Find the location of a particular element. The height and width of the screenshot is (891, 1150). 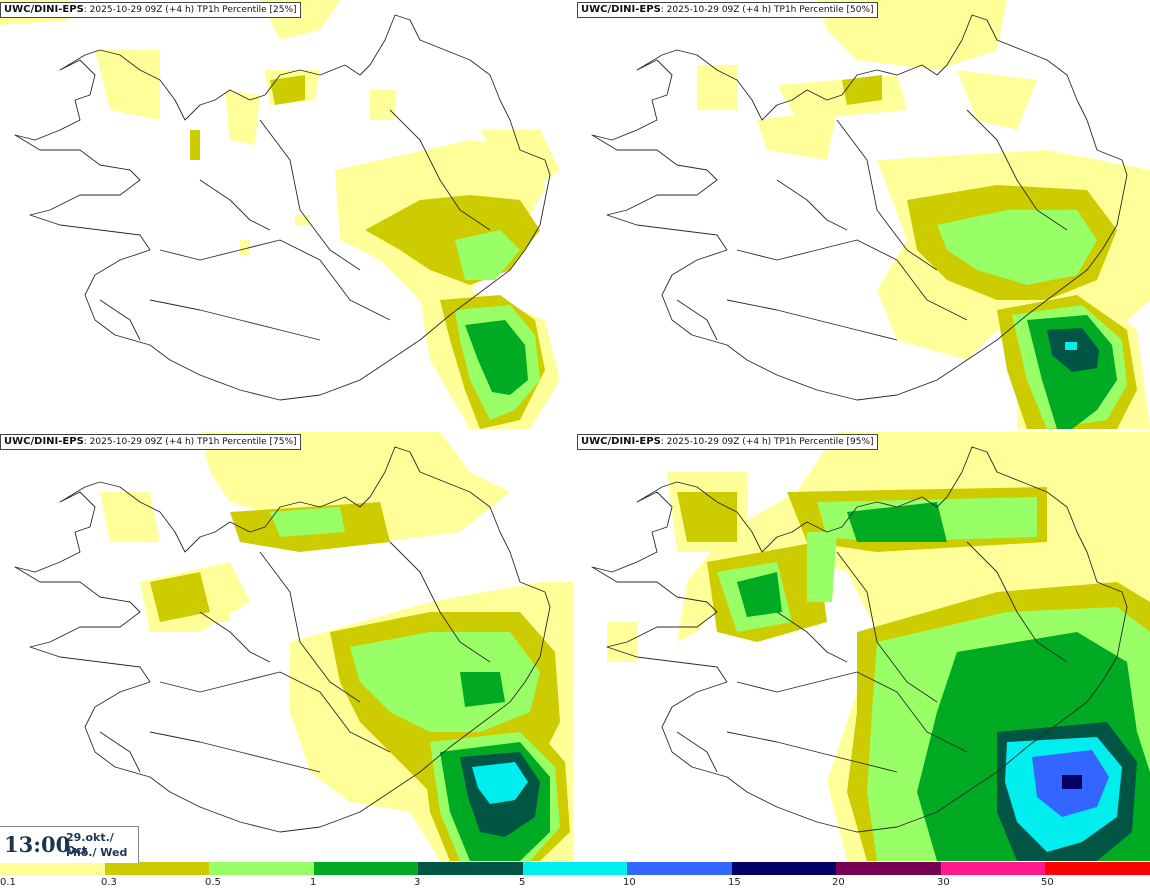

legend-label: 0.5 is located at coordinates (213, 882).